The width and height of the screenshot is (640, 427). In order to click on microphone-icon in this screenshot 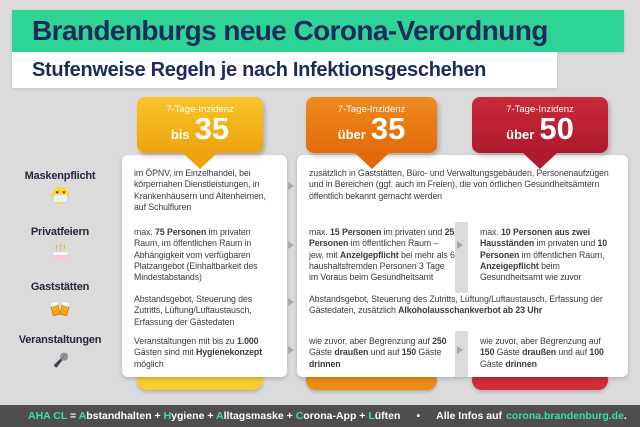, I will do `click(60, 360)`.